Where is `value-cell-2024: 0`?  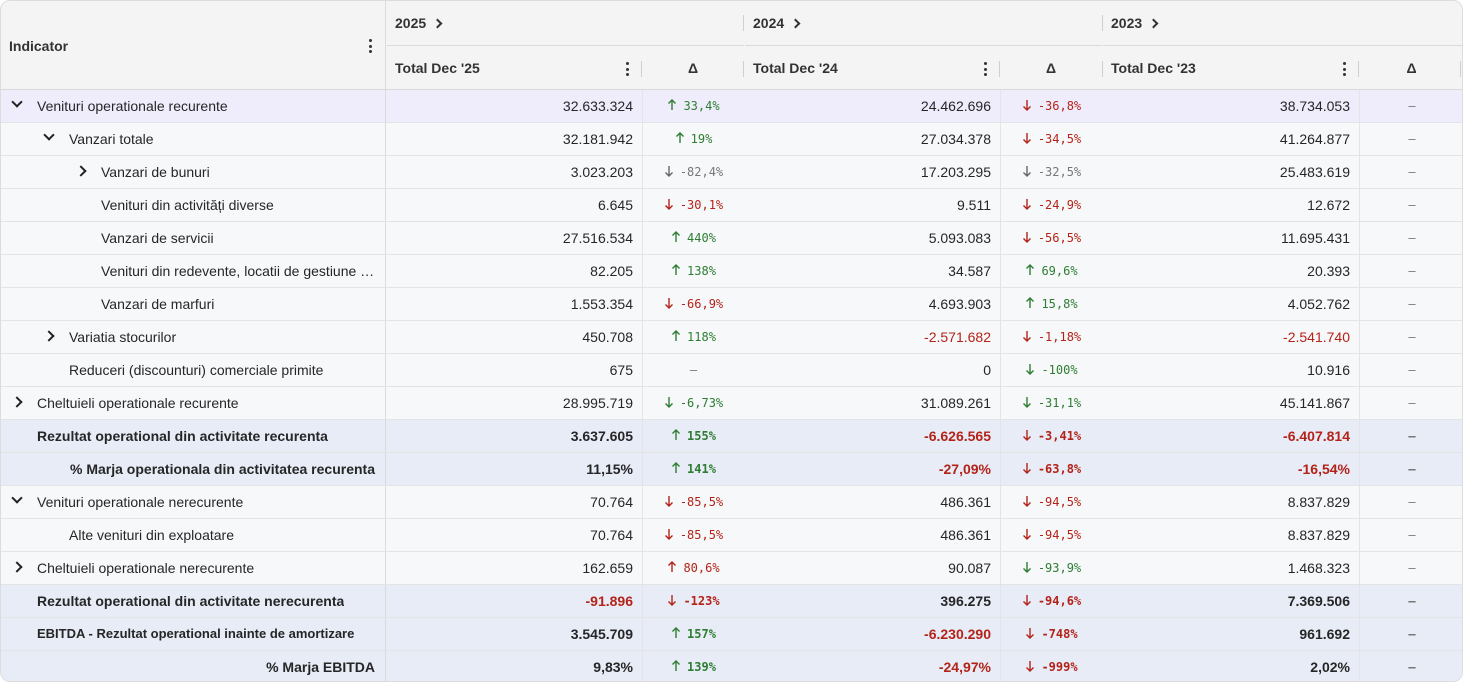 value-cell-2024: 0 is located at coordinates (987, 370).